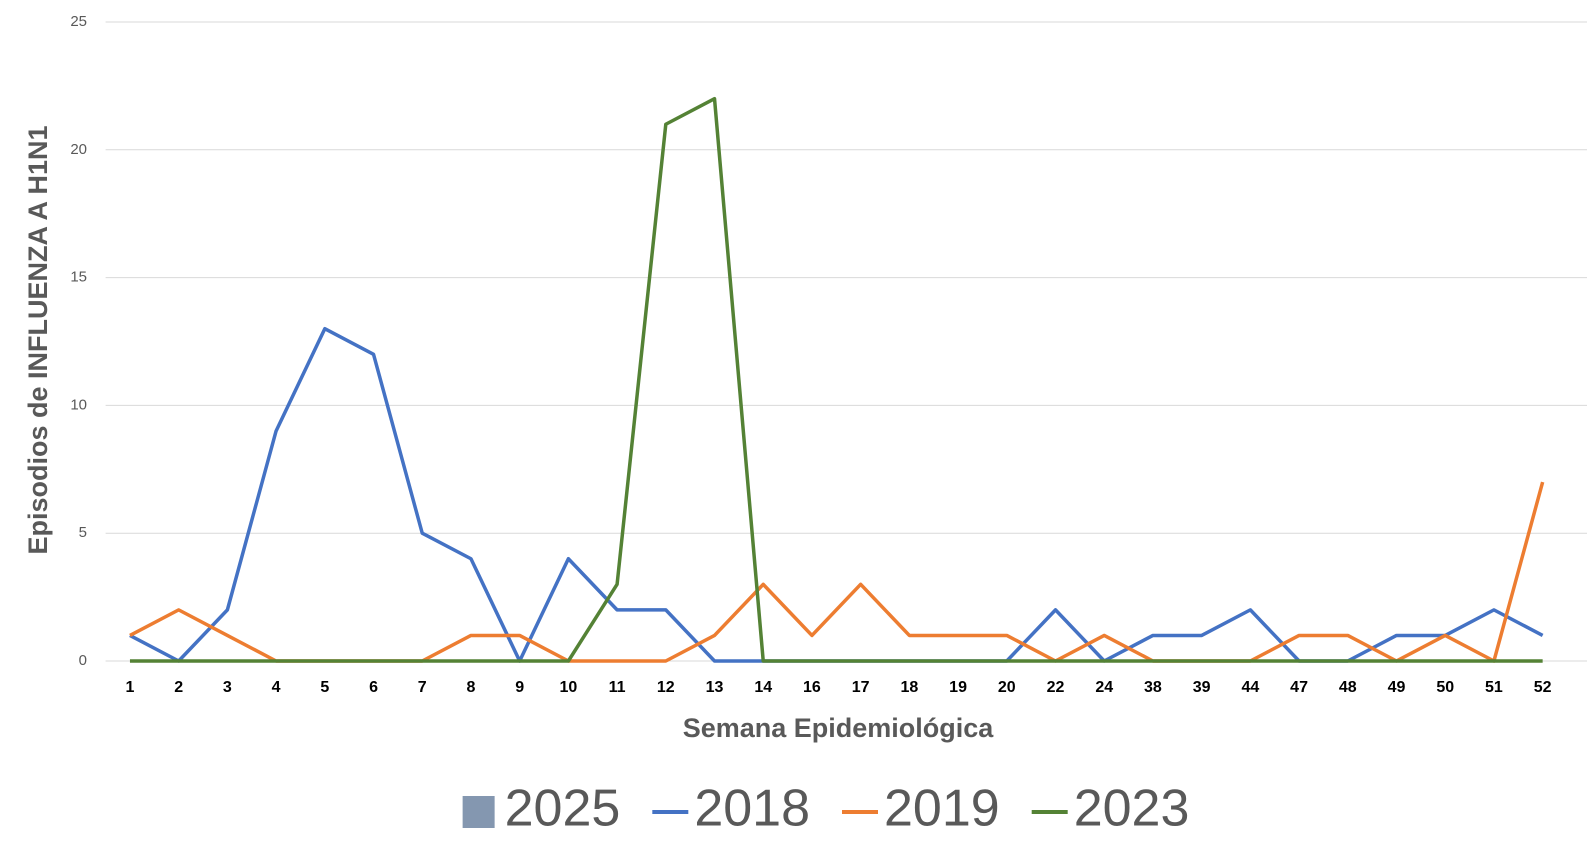  I want to click on x-tick-label: 47, so click(1299, 687).